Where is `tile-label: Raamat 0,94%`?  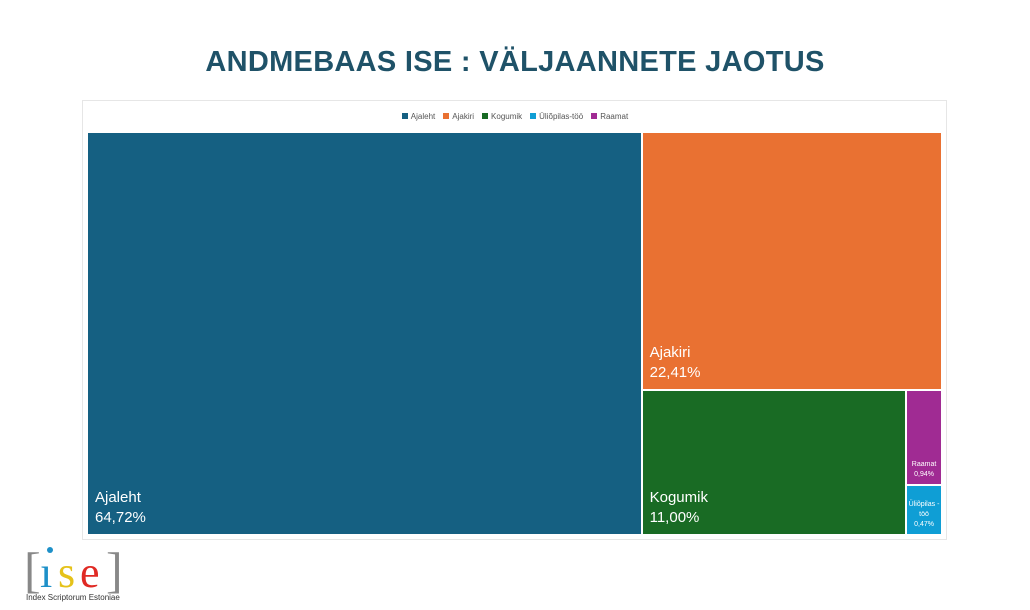
tile-label: Raamat 0,94% is located at coordinates (924, 470).